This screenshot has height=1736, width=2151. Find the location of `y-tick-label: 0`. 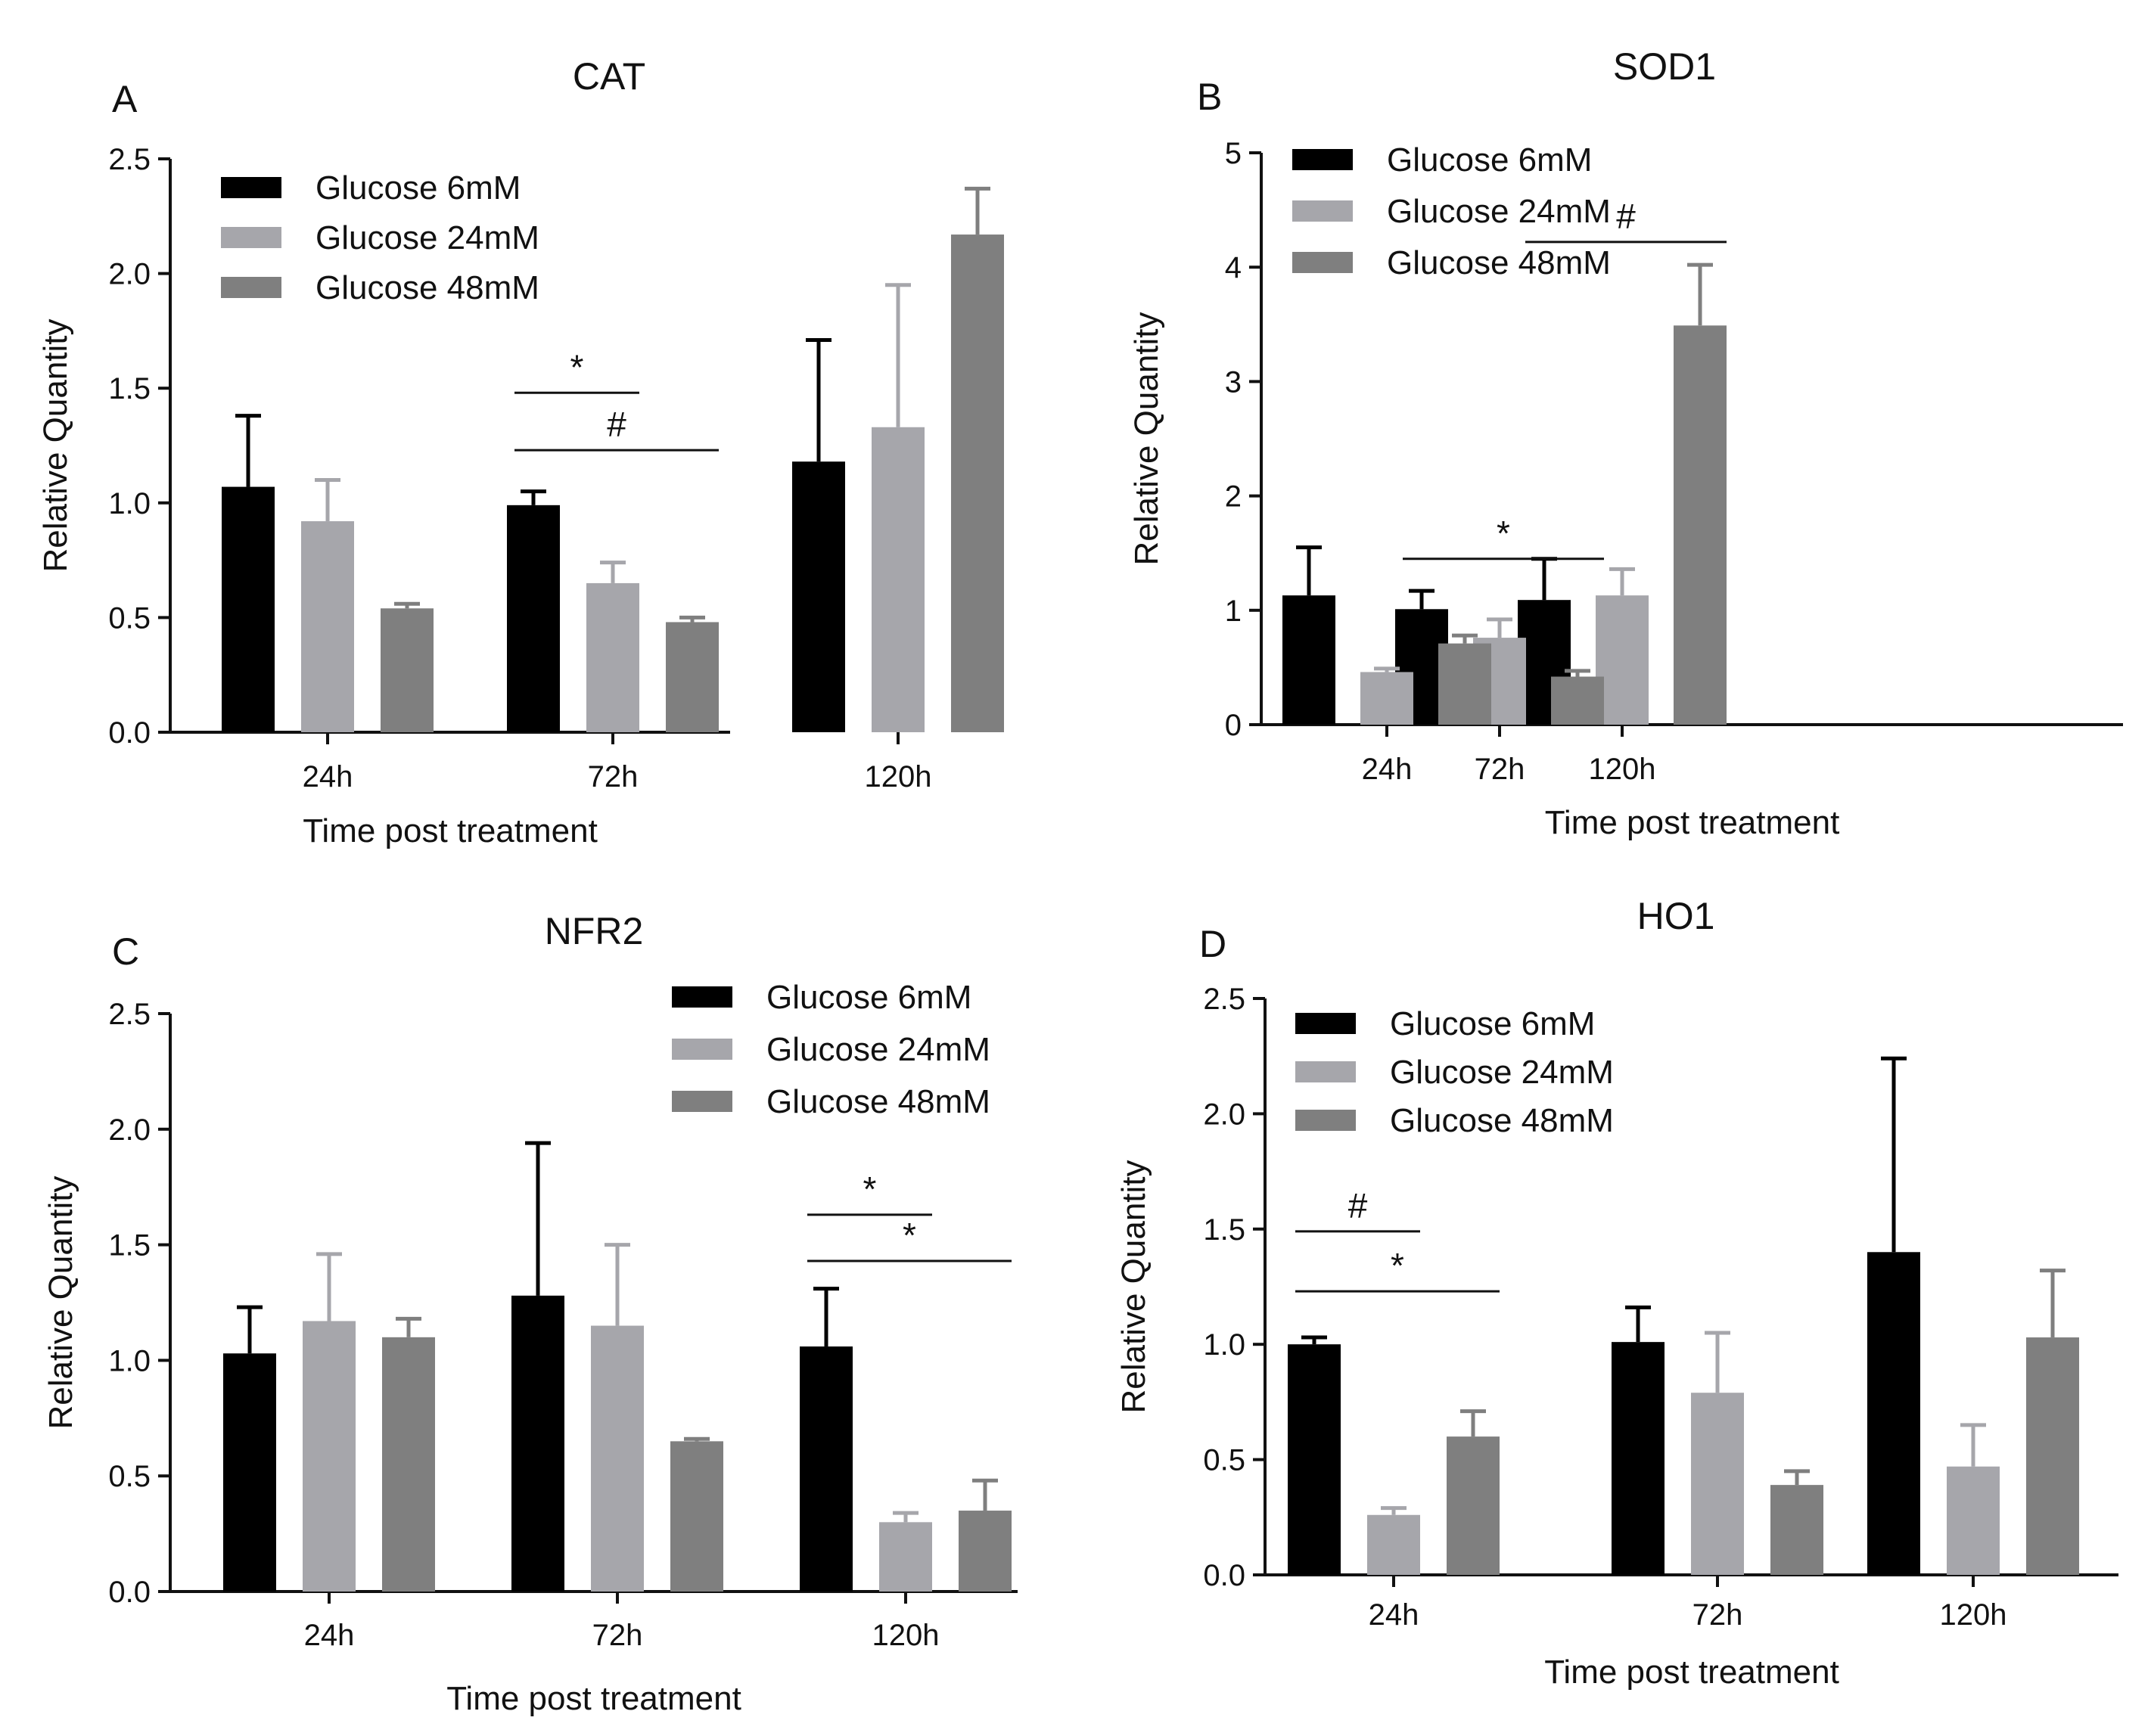

y-tick-label: 0 is located at coordinates (1233, 725).